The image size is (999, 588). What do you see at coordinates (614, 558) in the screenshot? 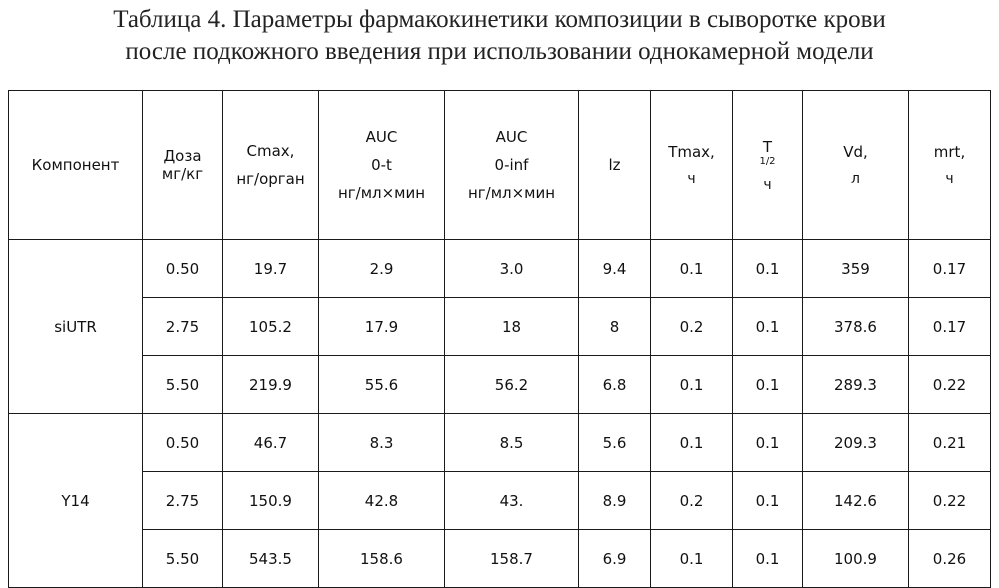
I see `lz-cell: 6.9` at bounding box center [614, 558].